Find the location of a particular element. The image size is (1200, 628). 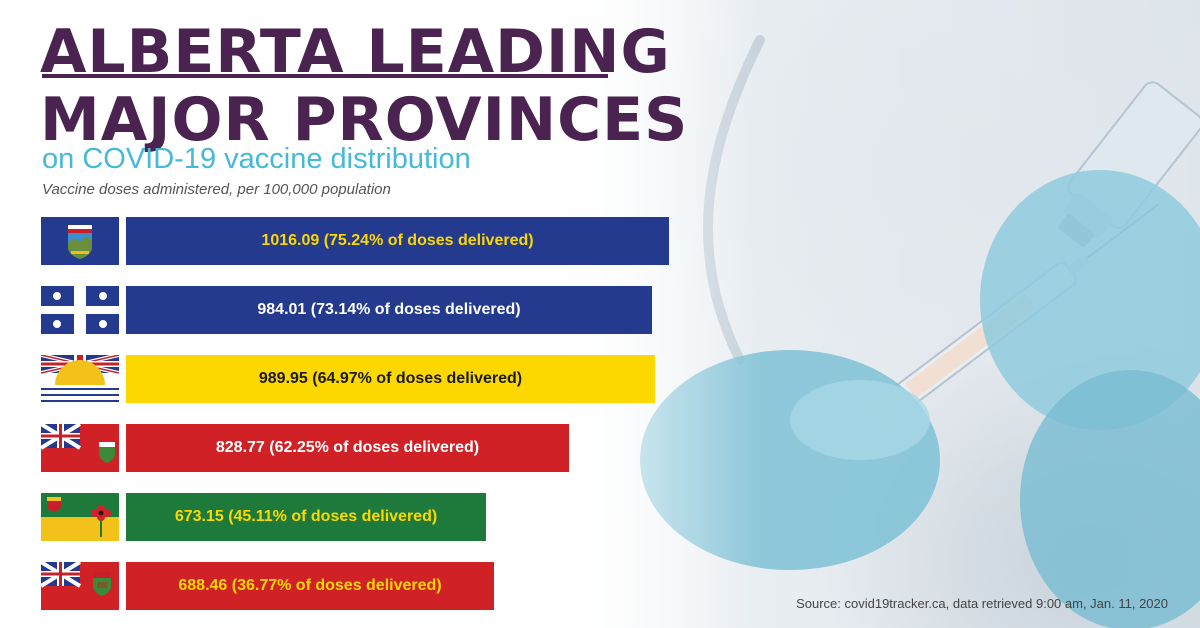

bar: 688.46 (36.77% of doses delivered) is located at coordinates (310, 586).